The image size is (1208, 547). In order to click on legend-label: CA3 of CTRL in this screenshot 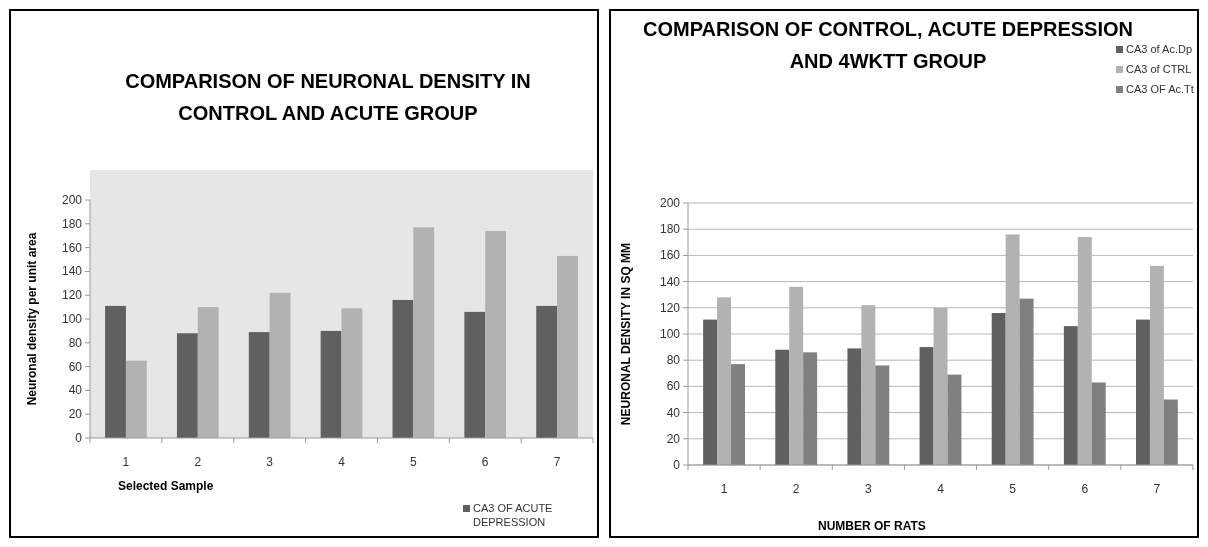, I will do `click(1159, 69)`.